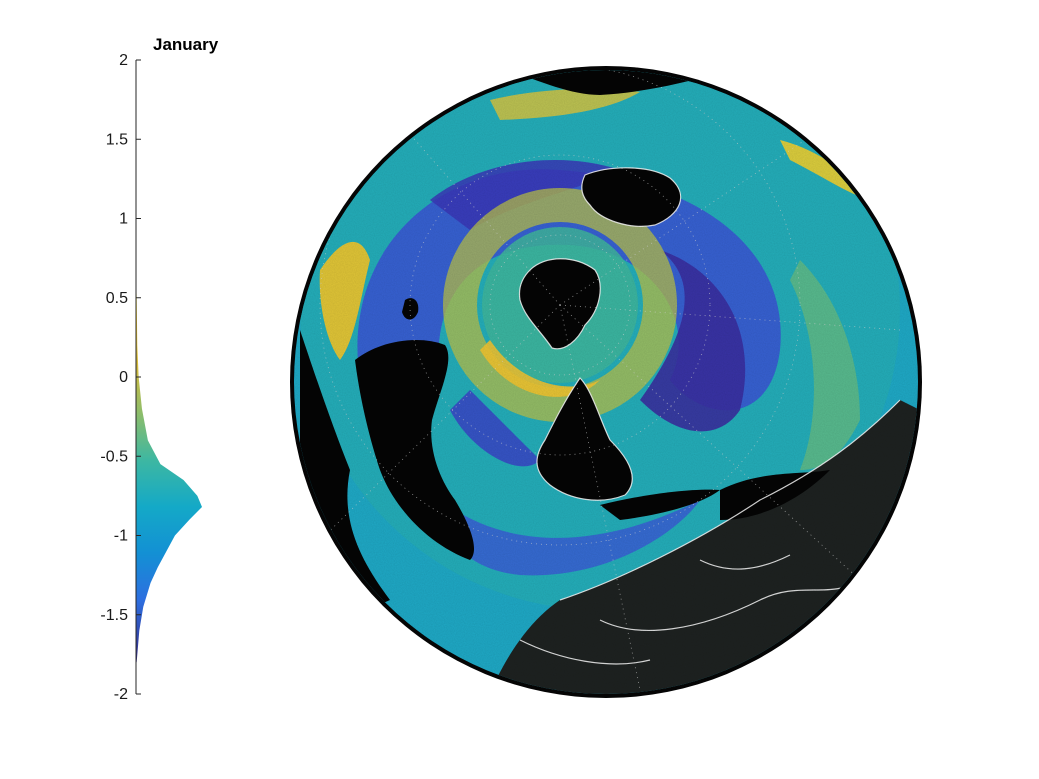  Describe the element at coordinates (114, 456) in the screenshot. I see `y-tick-label: -0.5` at that location.